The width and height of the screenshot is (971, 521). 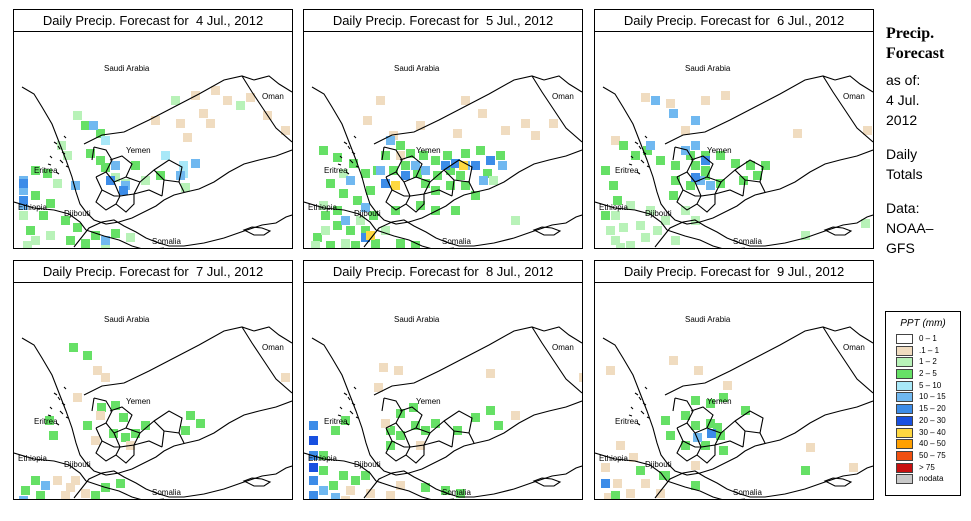 What do you see at coordinates (838, 482) in the screenshot?
I see `socotra-island` at bounding box center [838, 482].